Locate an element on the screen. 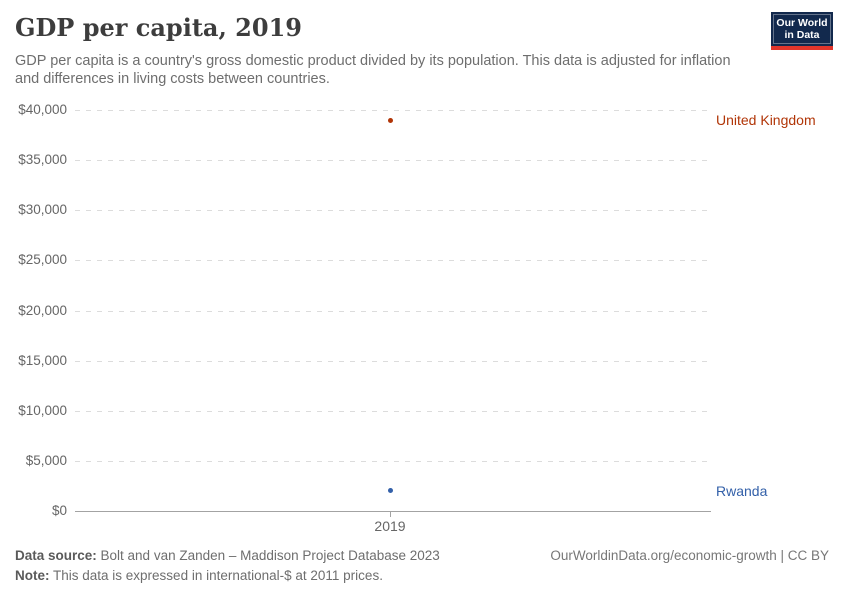  y-axis-tick-label: $20,000 is located at coordinates (42, 310).